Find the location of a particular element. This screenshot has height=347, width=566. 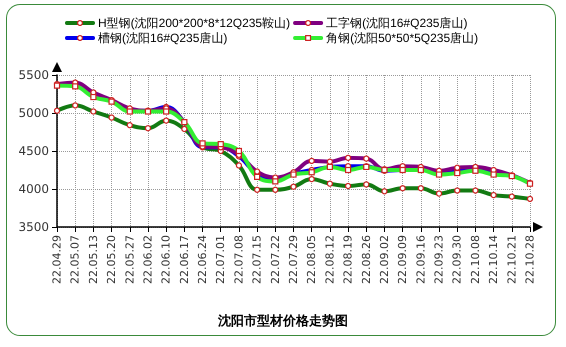

y-tick-label: 4500 is located at coordinates (33, 151).